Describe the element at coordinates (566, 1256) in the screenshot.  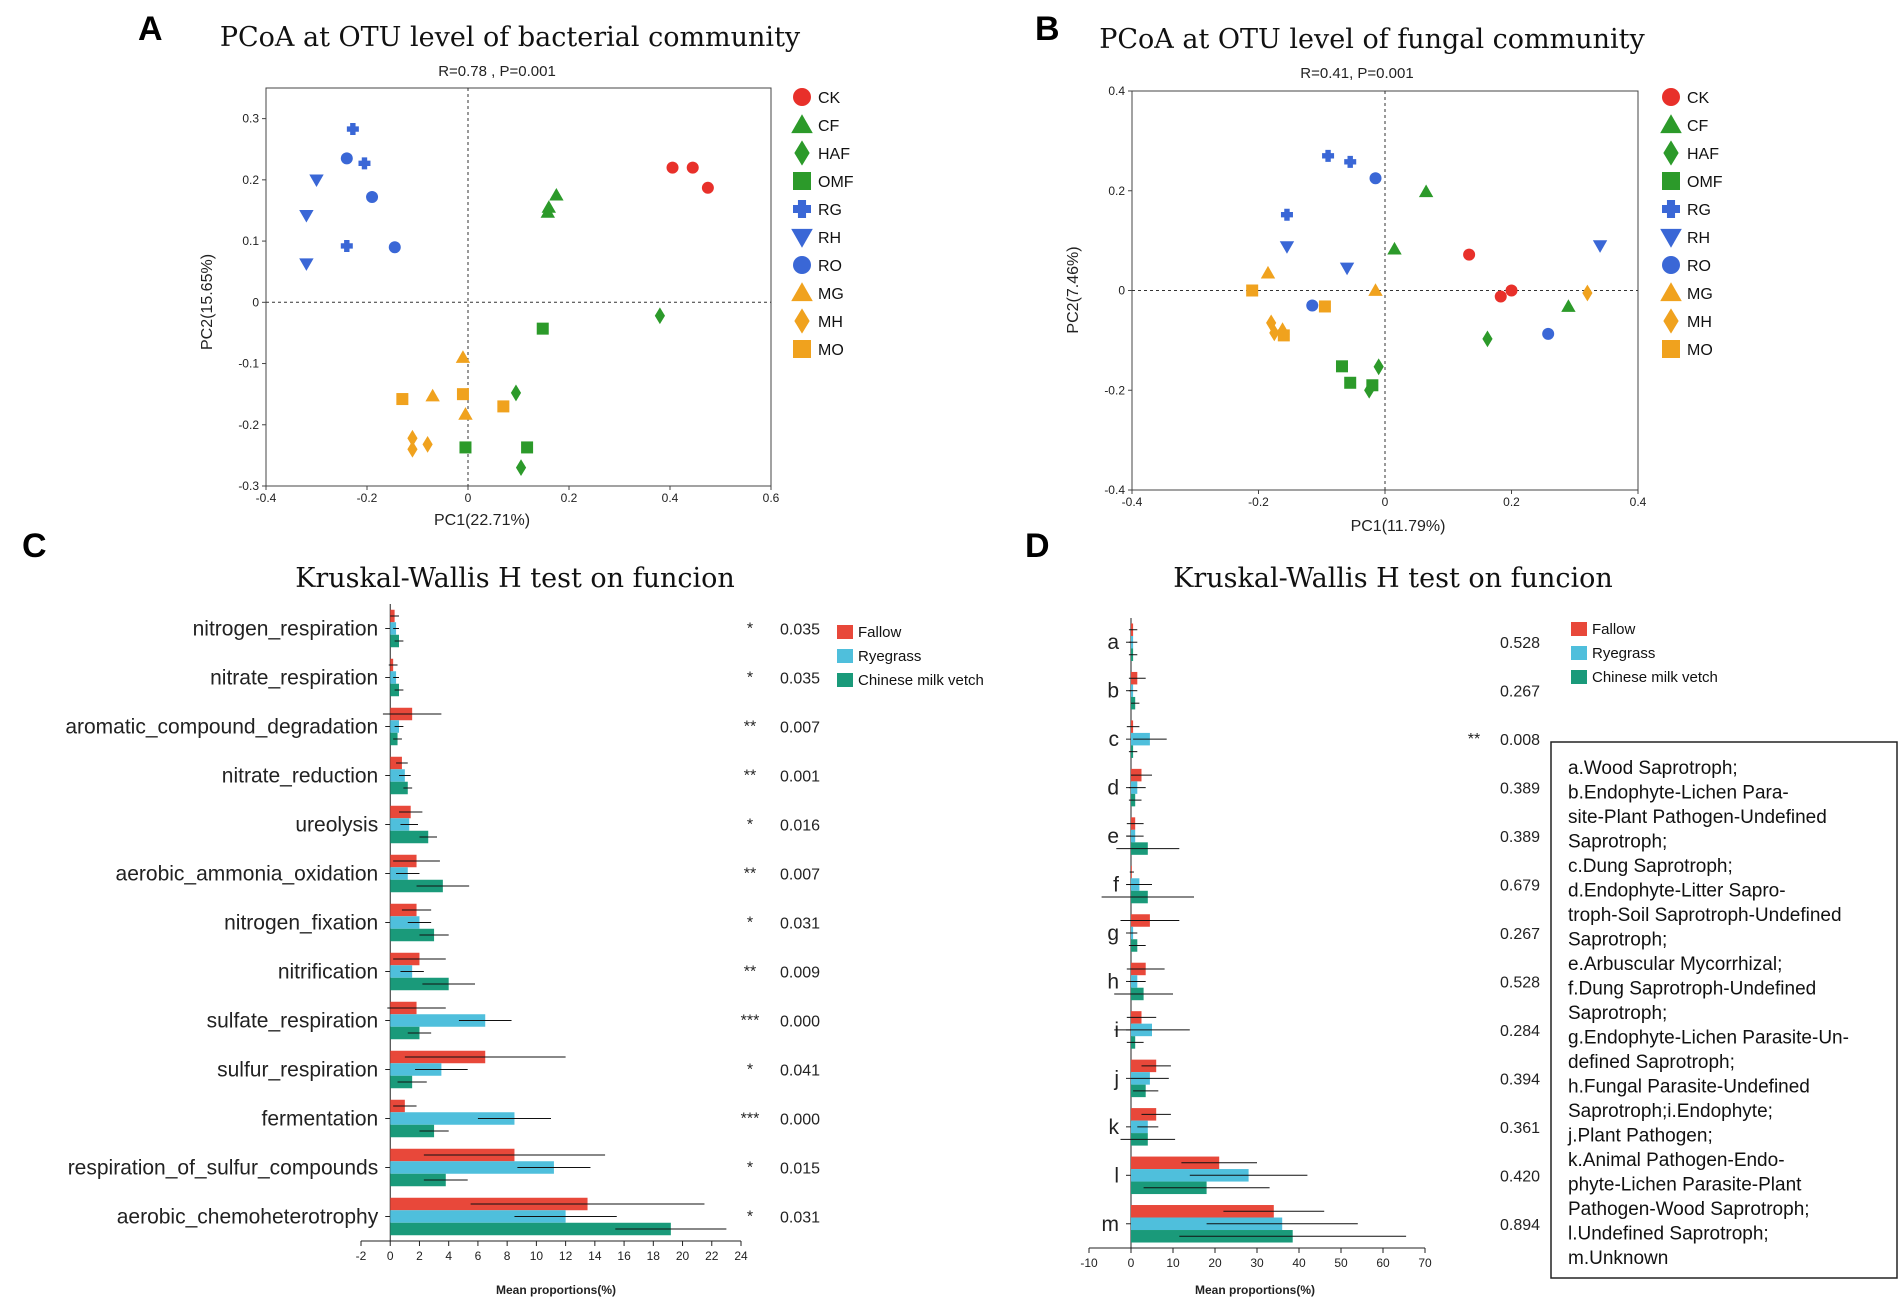
I see `x-tick-label: 12` at that location.